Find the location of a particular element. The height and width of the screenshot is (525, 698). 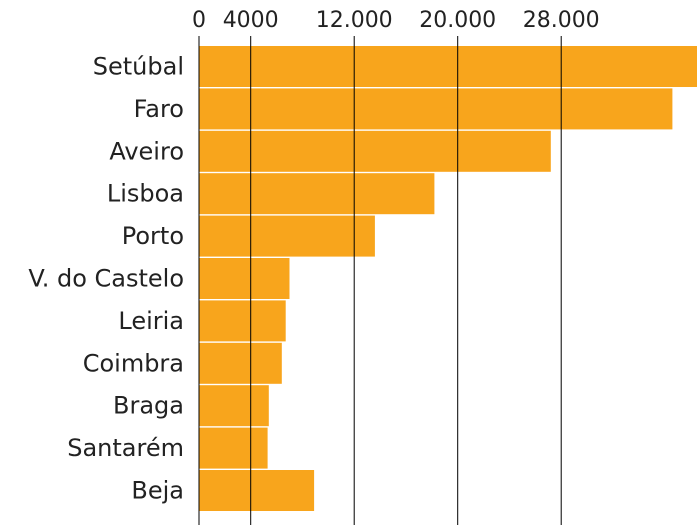

category-label-v-do-castelo: V. do Castelo is located at coordinates (106, 279).